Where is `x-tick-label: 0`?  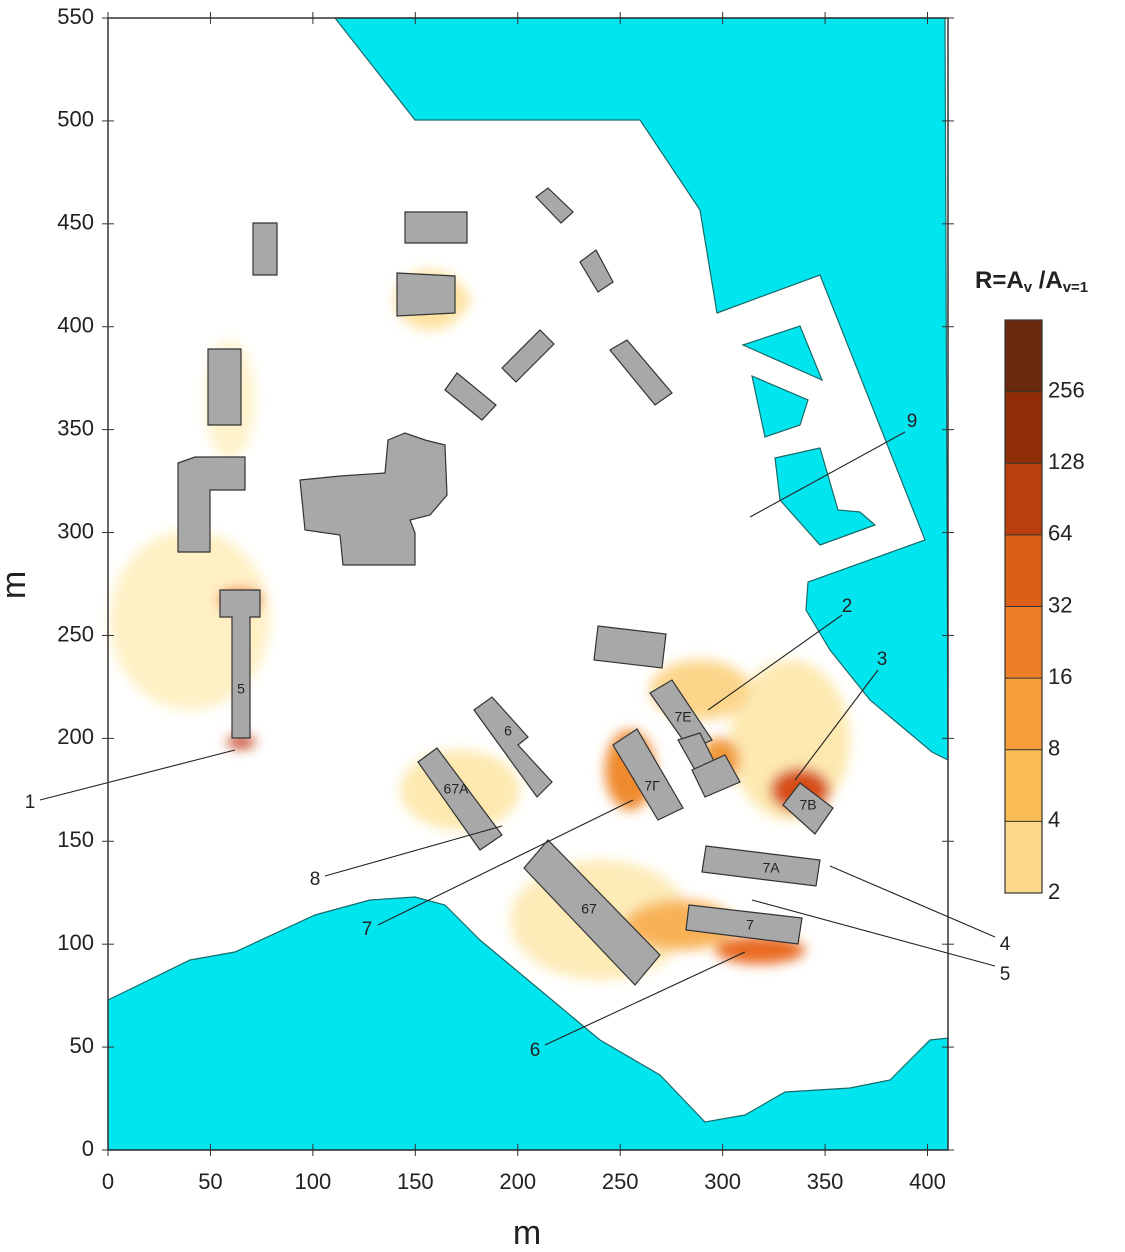
x-tick-label: 0 is located at coordinates (108, 1181).